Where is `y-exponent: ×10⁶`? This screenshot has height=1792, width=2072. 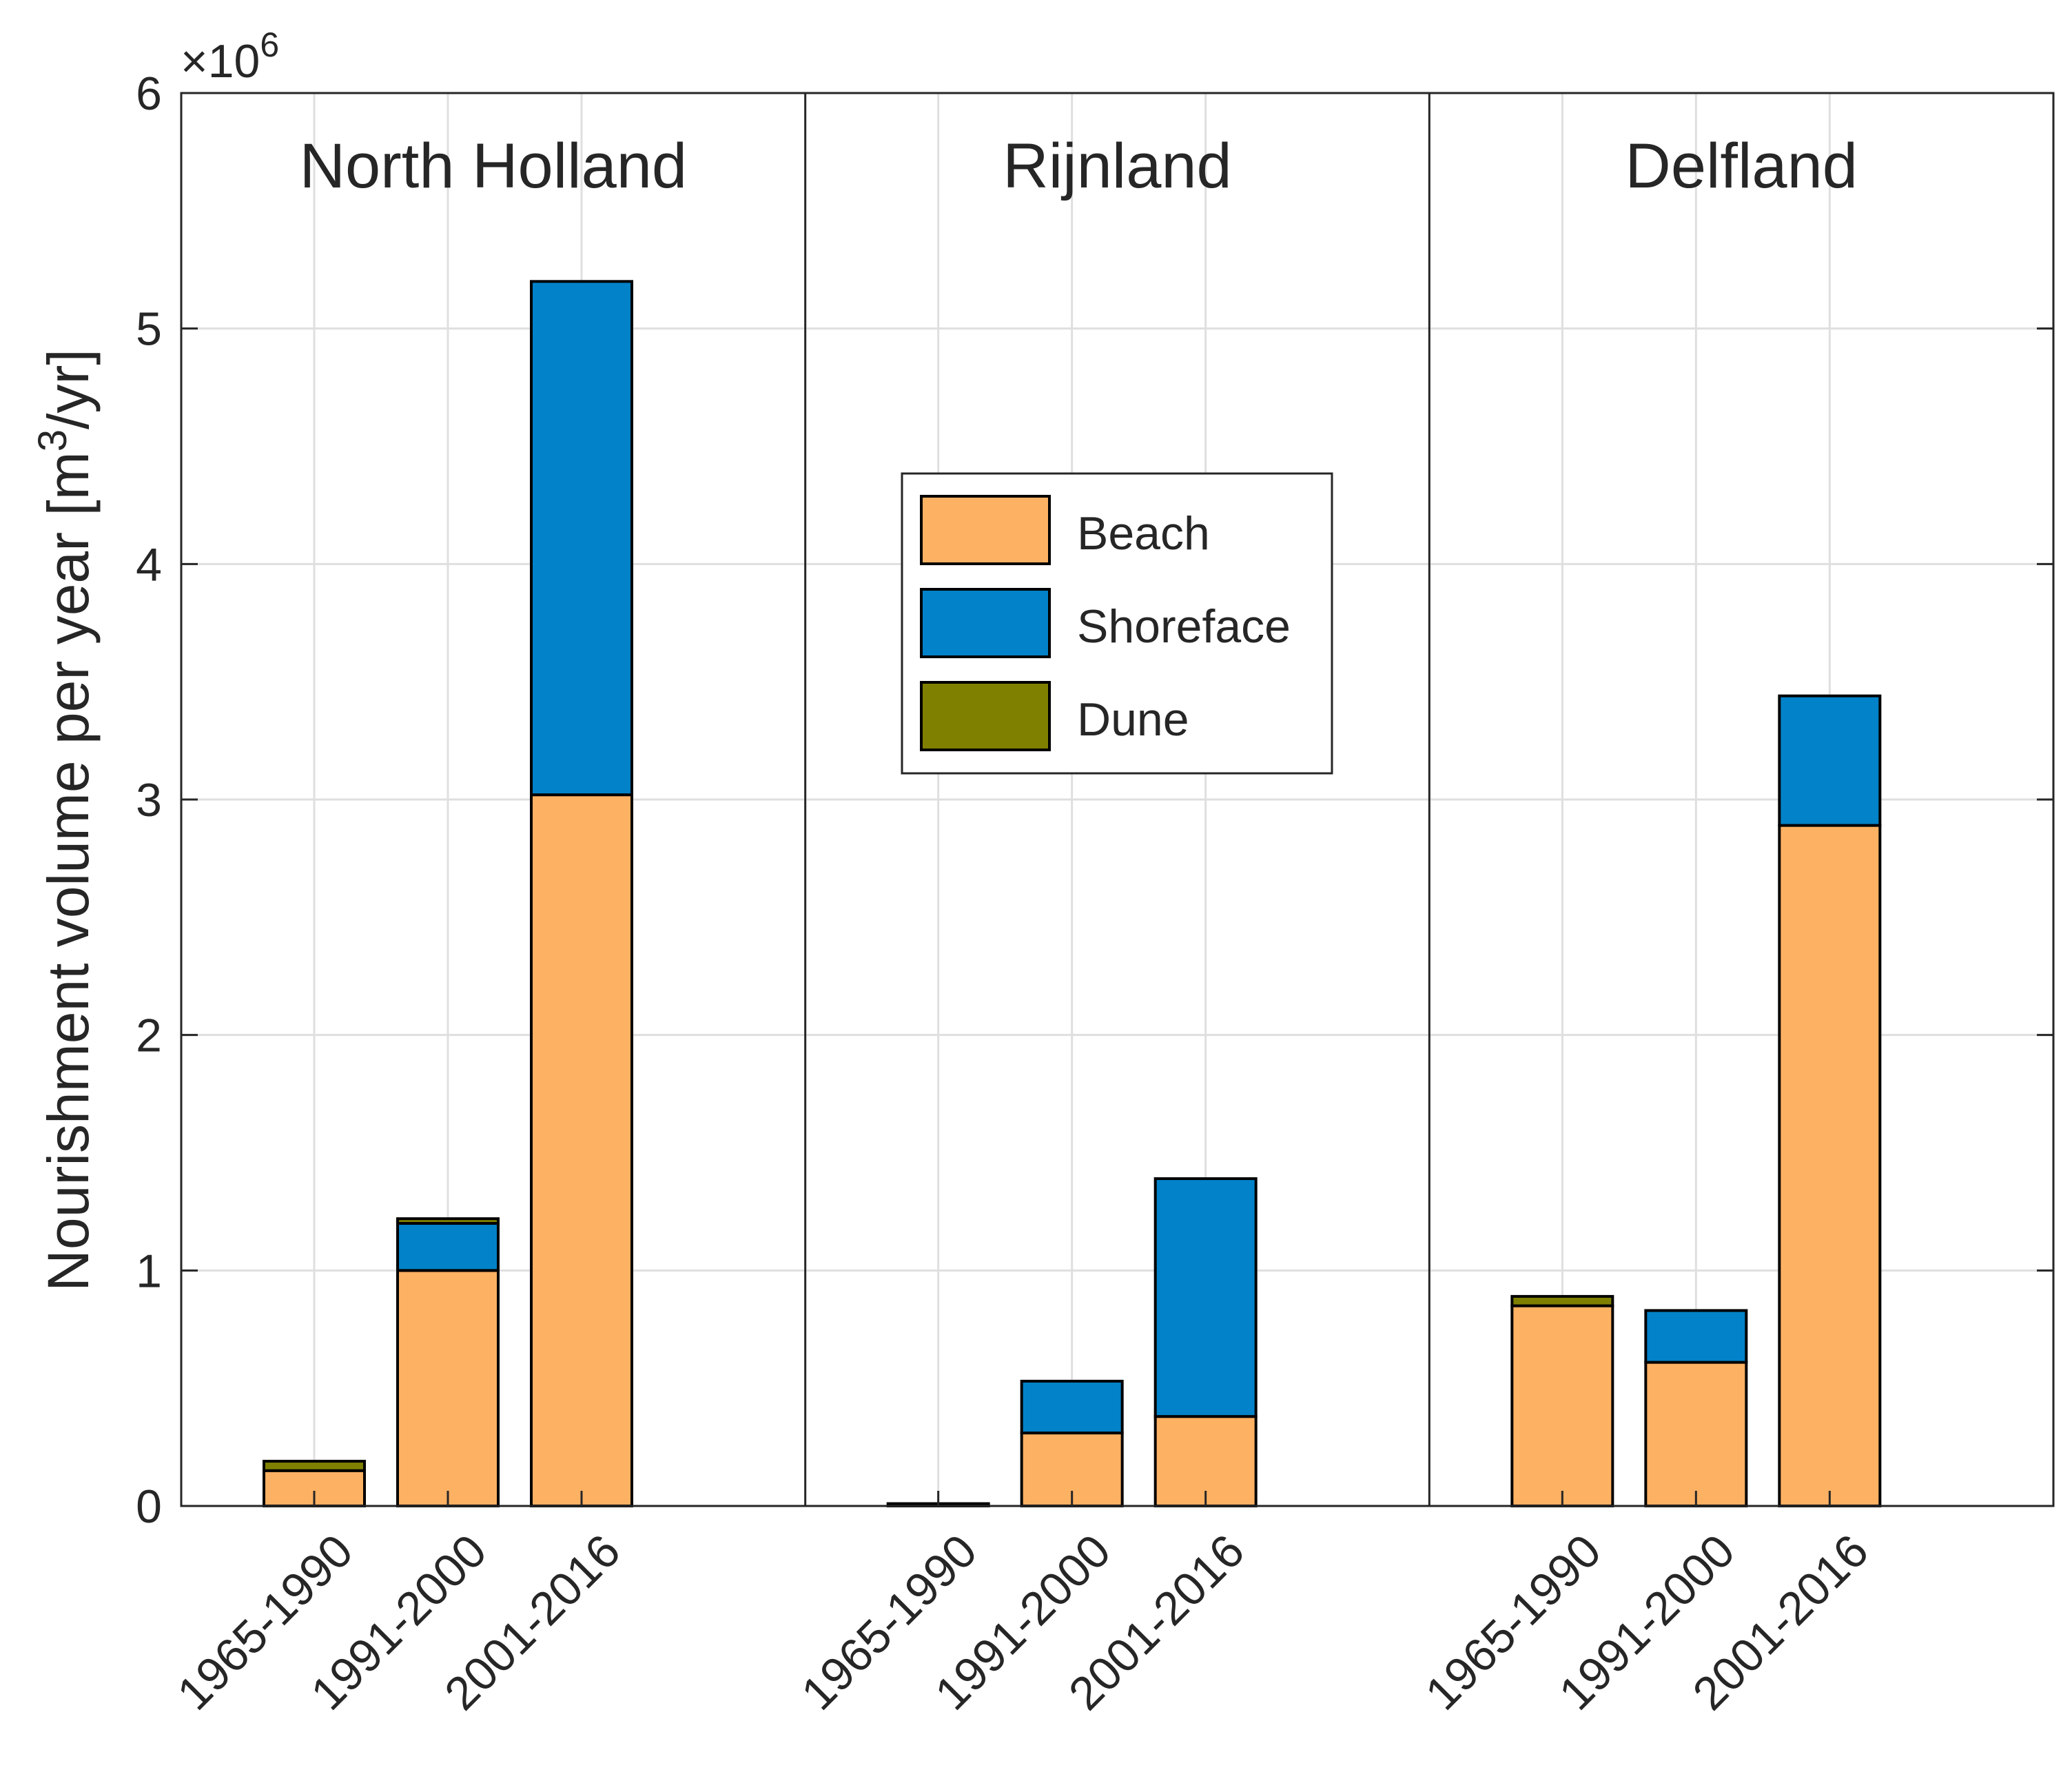
y-exponent: ×10⁶ is located at coordinates (230, 57).